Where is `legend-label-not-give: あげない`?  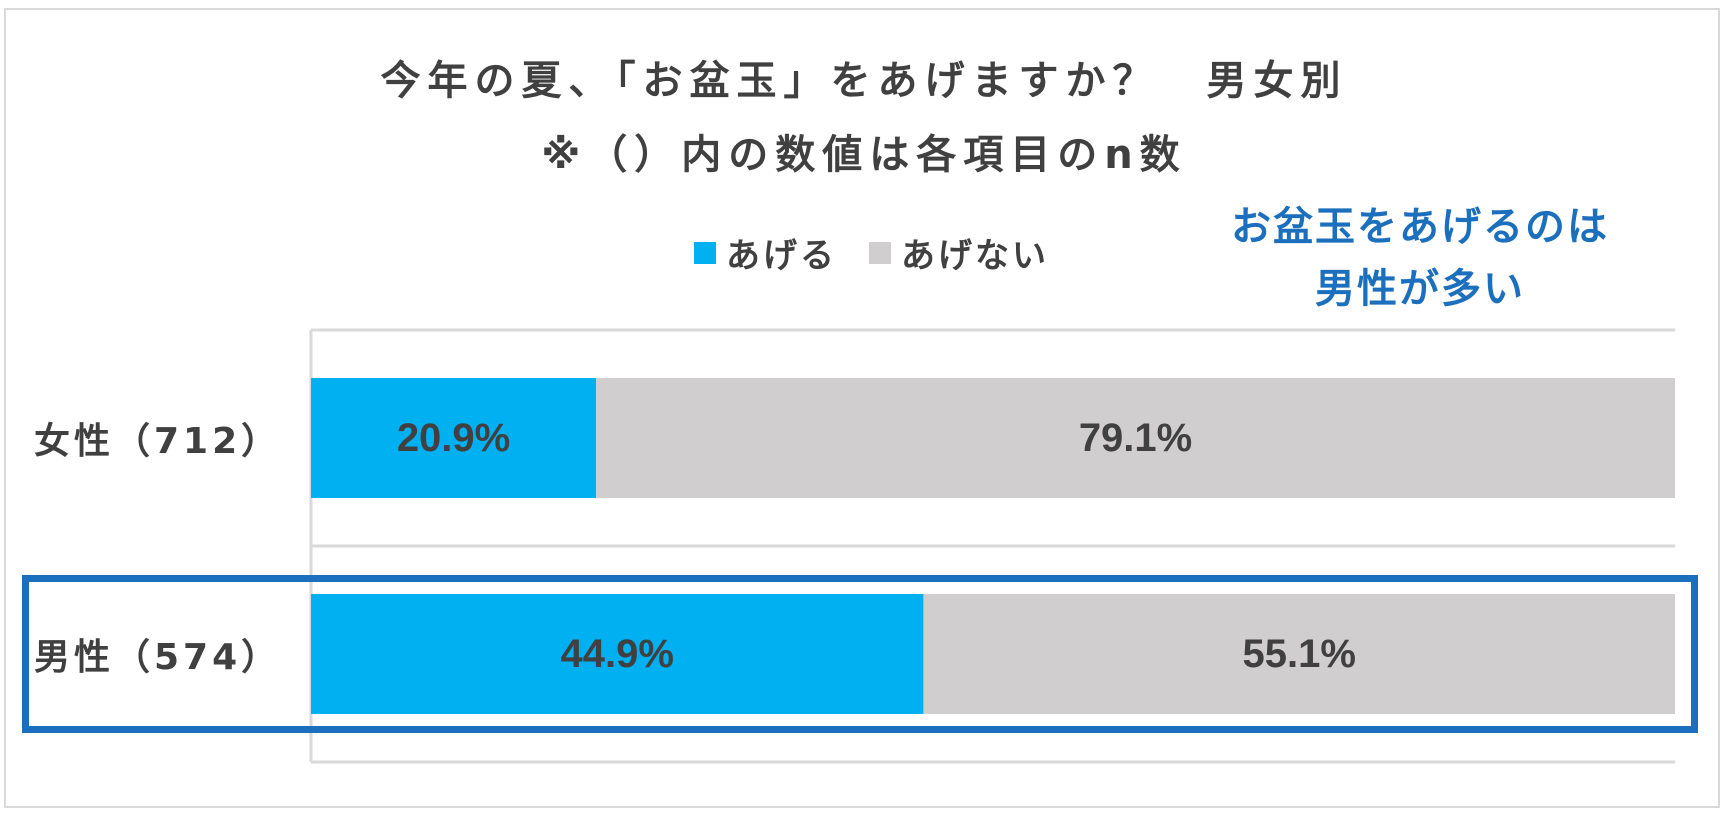
legend-label-not-give: あげない is located at coordinates (975, 256).